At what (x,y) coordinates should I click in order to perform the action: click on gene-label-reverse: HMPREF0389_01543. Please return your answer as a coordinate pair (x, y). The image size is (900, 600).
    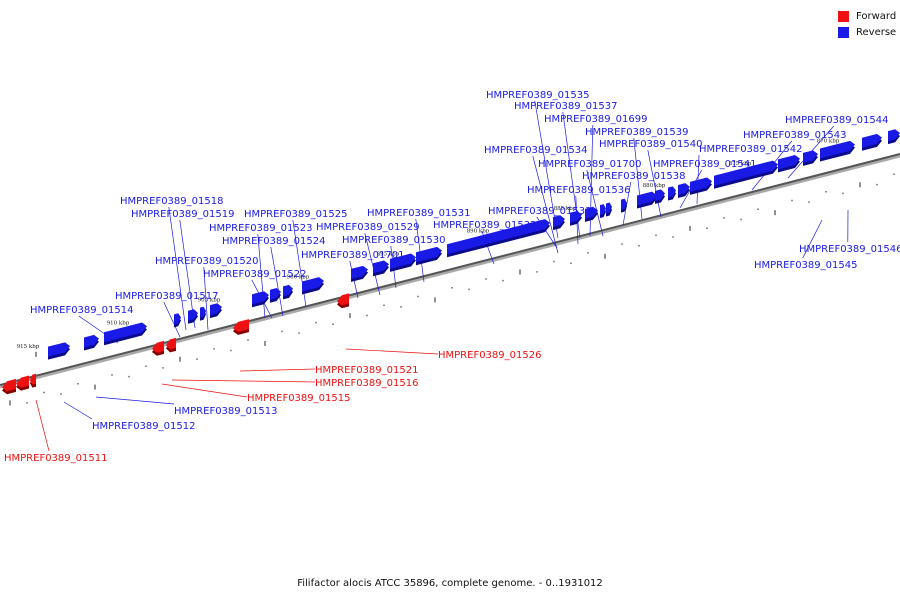
    Looking at the image, I should click on (794, 135).